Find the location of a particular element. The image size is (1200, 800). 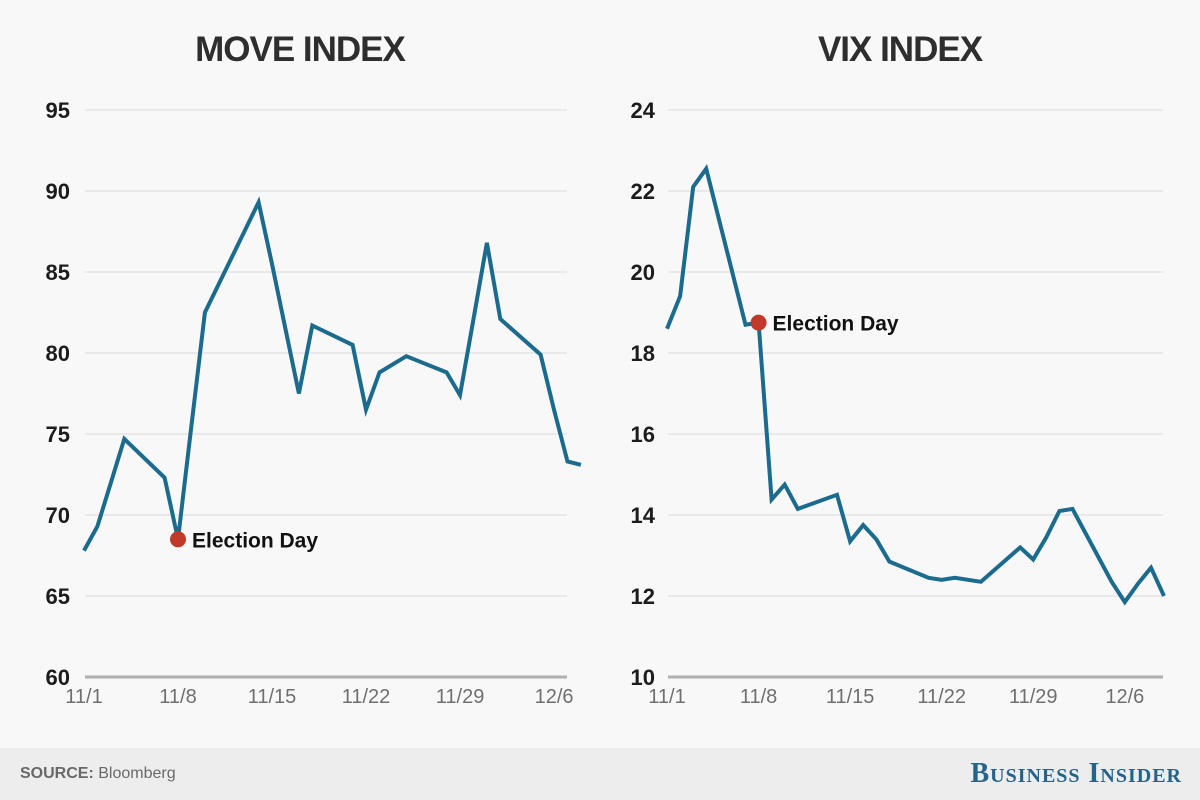

source-value: Bloomberg is located at coordinates (137, 773).